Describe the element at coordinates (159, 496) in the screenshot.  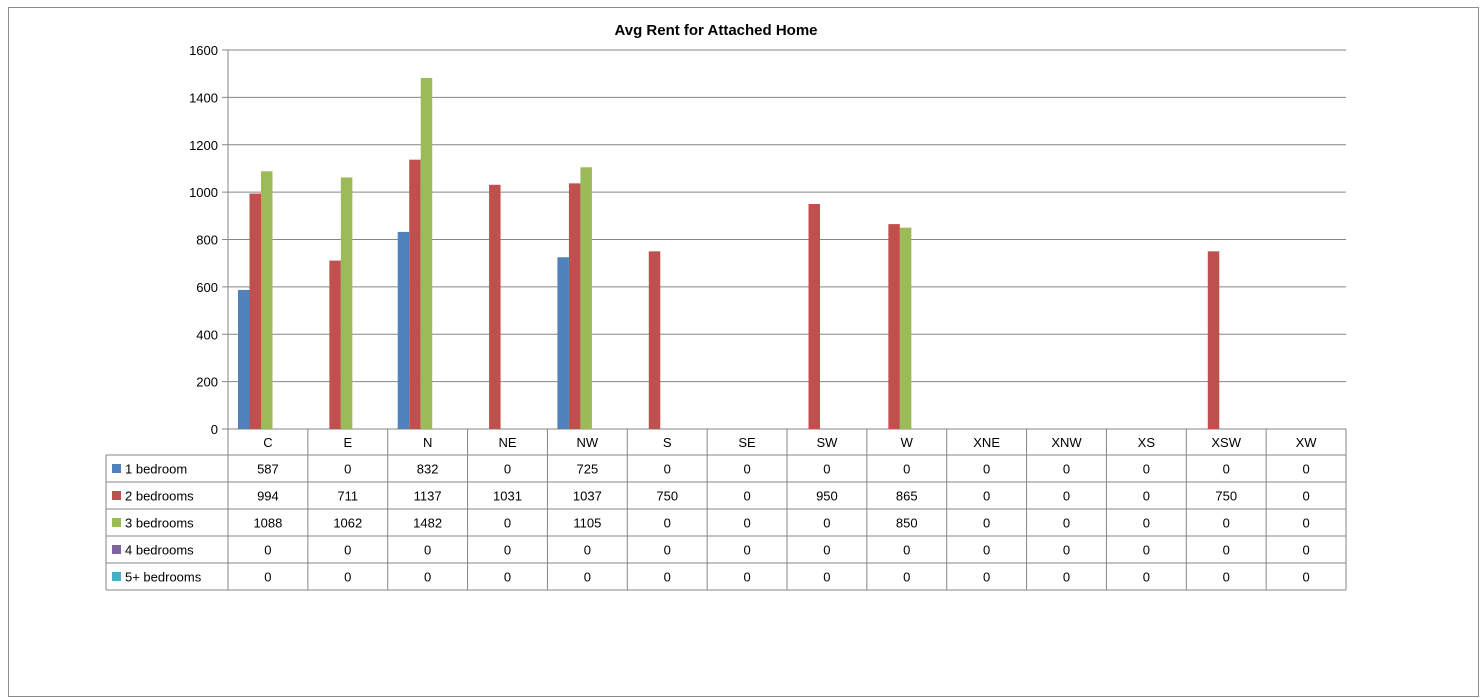
I see `legend-entry: 2 bedrooms` at that location.